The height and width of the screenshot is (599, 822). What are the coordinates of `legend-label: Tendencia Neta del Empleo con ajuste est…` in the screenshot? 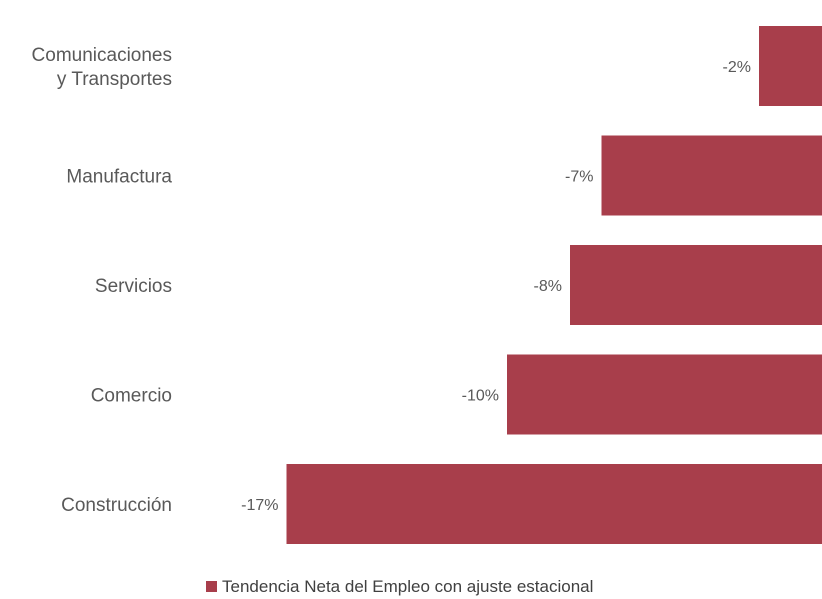 It's located at (407, 586).